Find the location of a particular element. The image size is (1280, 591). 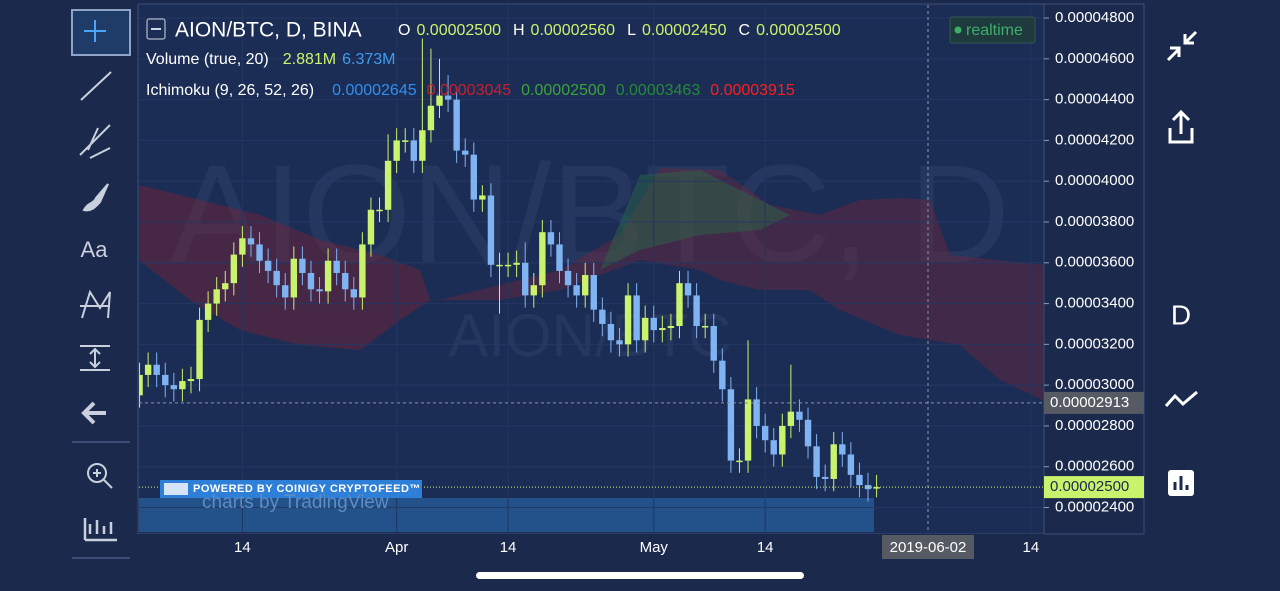

ichimoku-value: 0.00002645 is located at coordinates (374, 90).